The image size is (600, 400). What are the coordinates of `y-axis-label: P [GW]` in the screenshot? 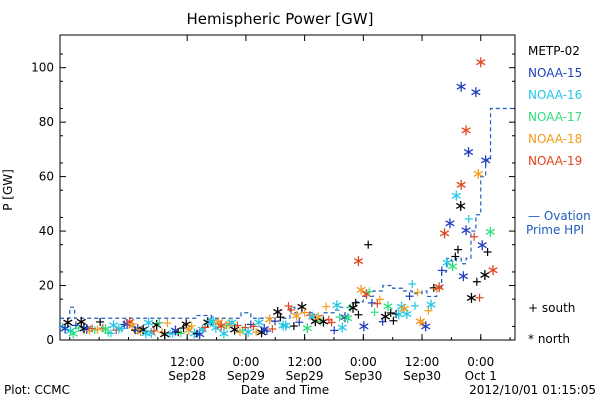 It's located at (8, 190).